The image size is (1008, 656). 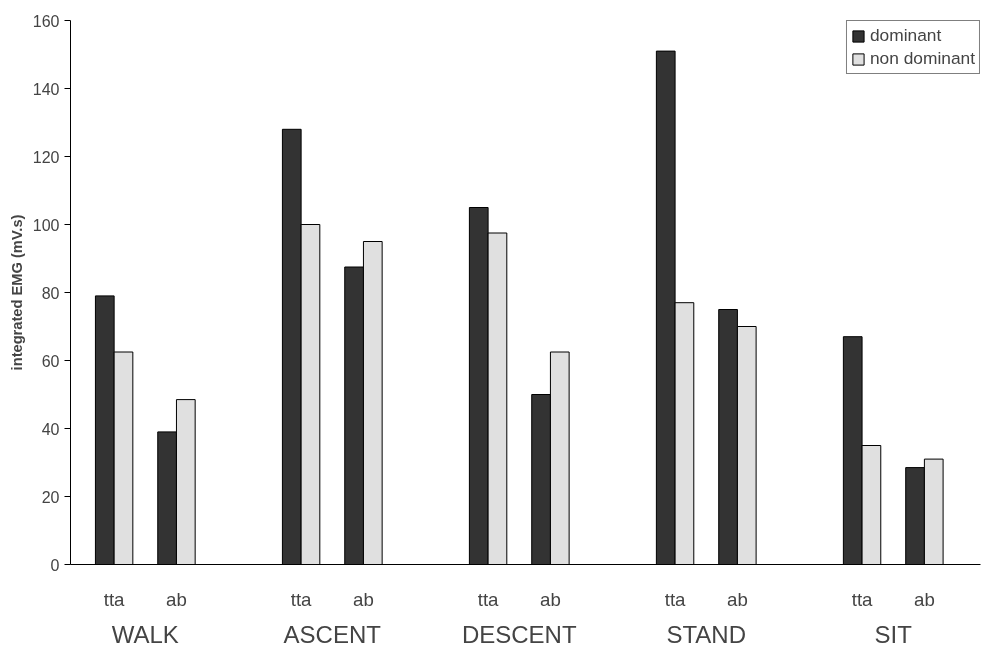 What do you see at coordinates (50, 497) in the screenshot?
I see `y-tick-label: 20` at bounding box center [50, 497].